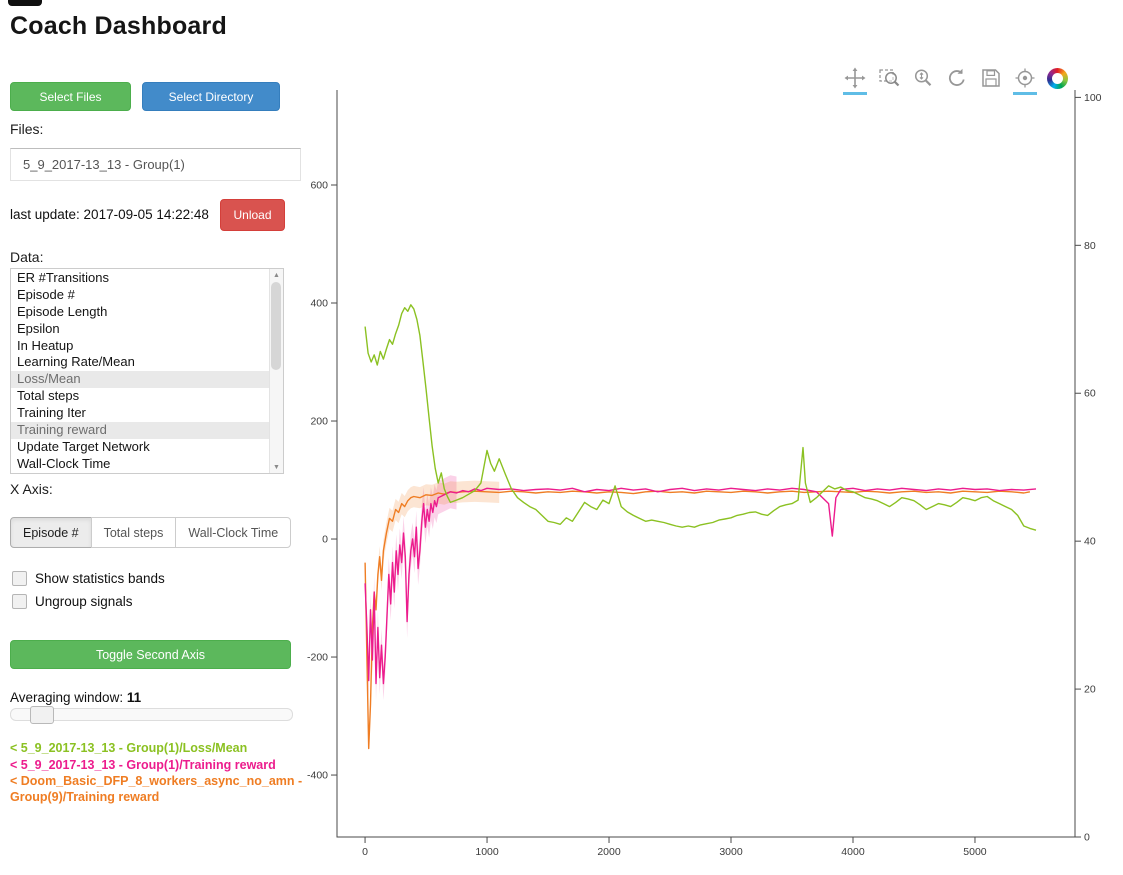  What do you see at coordinates (63, 277) in the screenshot?
I see `data-list-item-er-transitions: ER #Transitions` at bounding box center [63, 277].